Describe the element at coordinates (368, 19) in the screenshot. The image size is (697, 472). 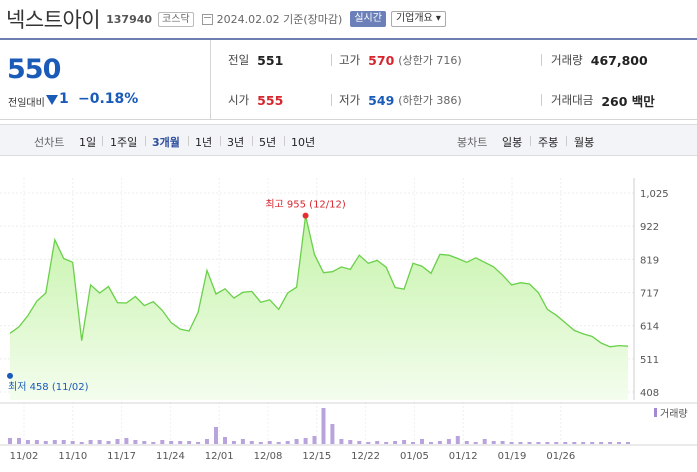
I see `realtime-button: 실시간` at that location.